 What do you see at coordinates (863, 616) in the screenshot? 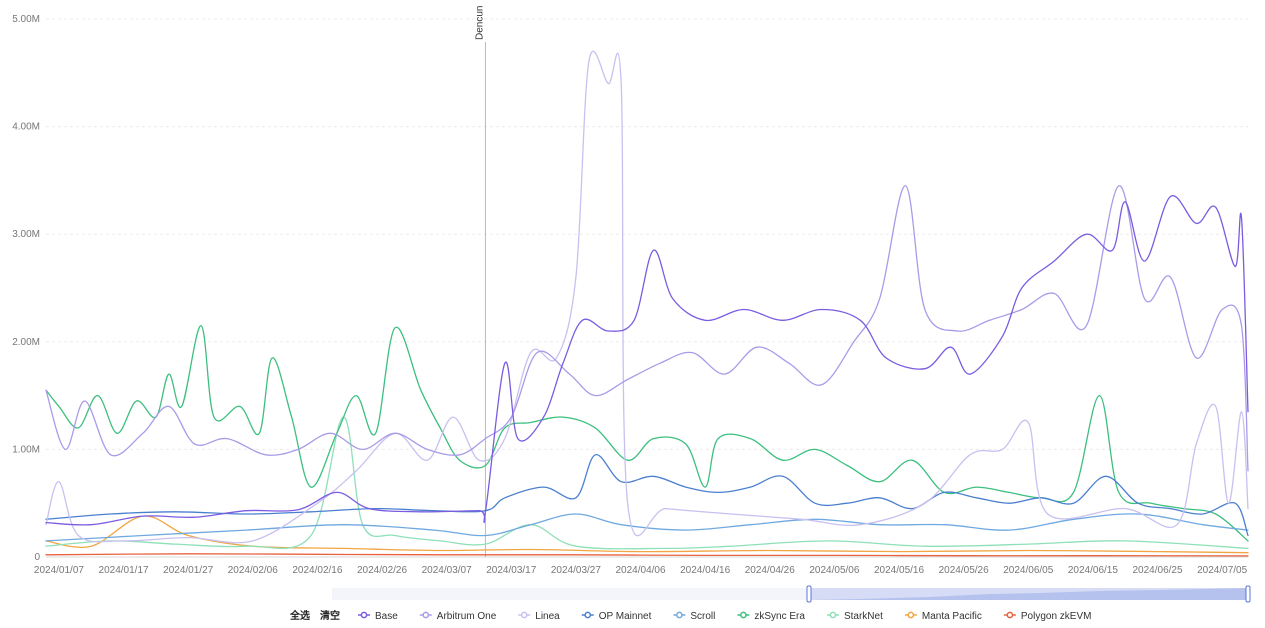
I see `legend-label: StarkNet` at bounding box center [863, 616].